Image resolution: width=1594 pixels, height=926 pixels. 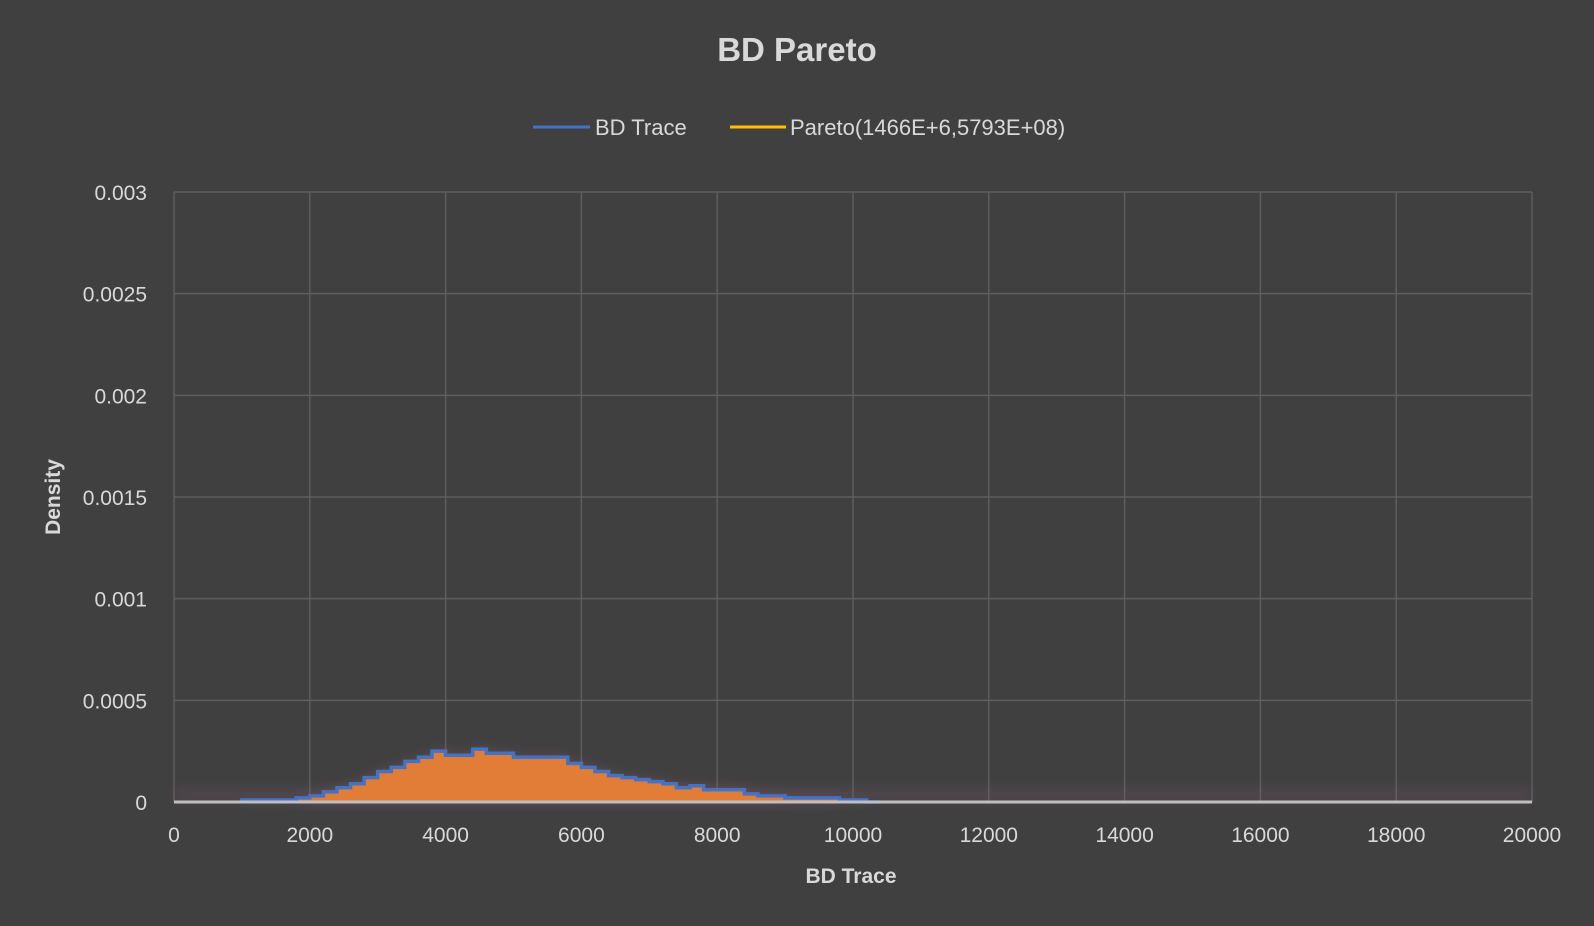 I want to click on x-tick-label: 8000, so click(x=717, y=835).